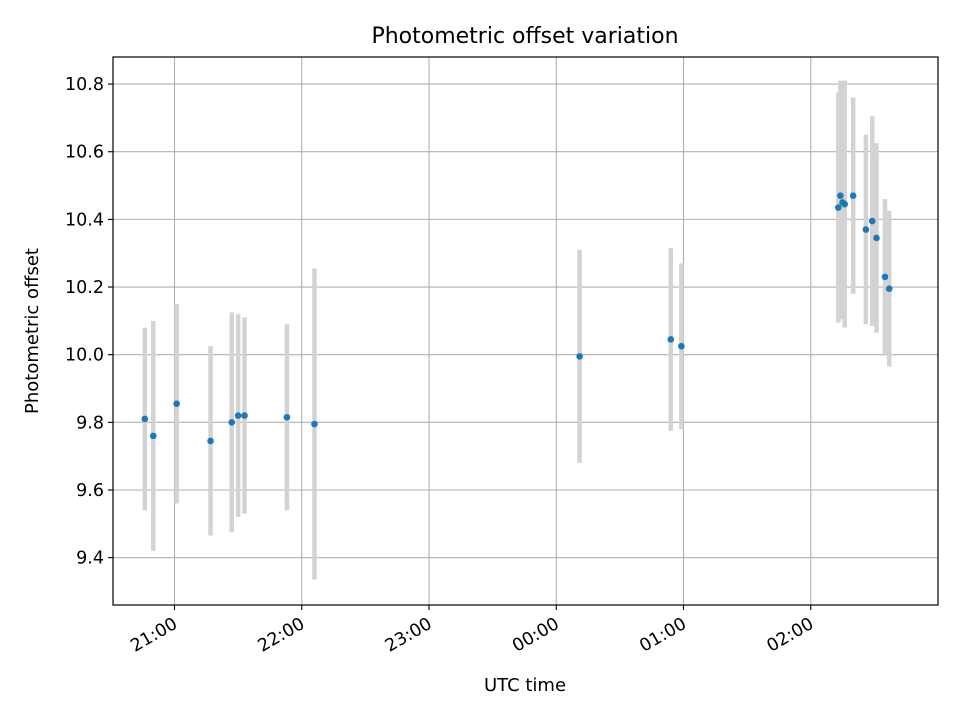 The width and height of the screenshot is (960, 725). What do you see at coordinates (90, 423) in the screenshot?
I see `y-tick-label: 9.8` at bounding box center [90, 423].